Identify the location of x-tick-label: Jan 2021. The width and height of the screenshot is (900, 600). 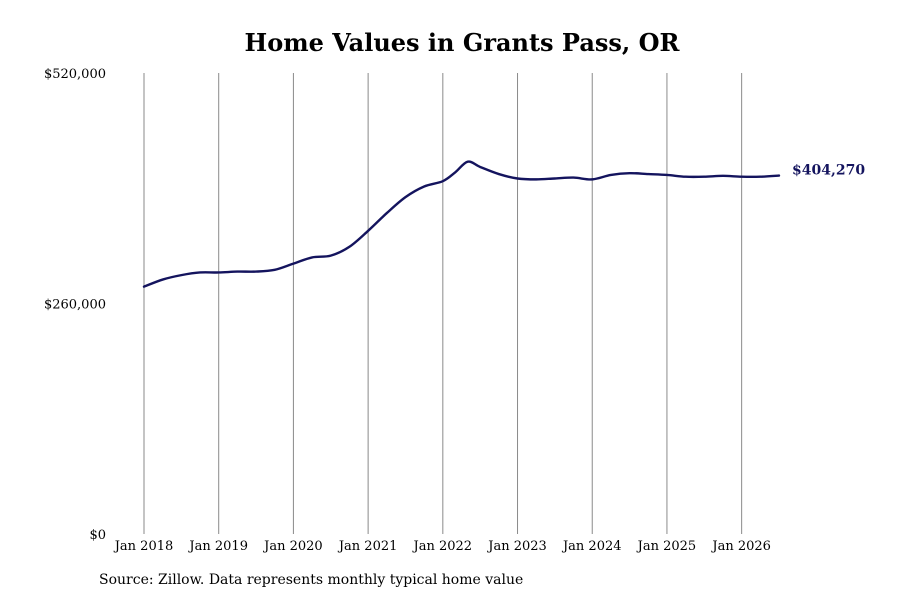
(367, 546).